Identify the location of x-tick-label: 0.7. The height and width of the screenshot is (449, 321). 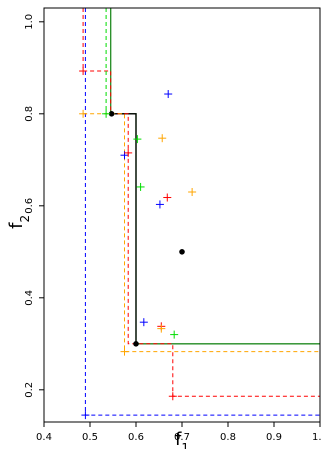
(182, 437).